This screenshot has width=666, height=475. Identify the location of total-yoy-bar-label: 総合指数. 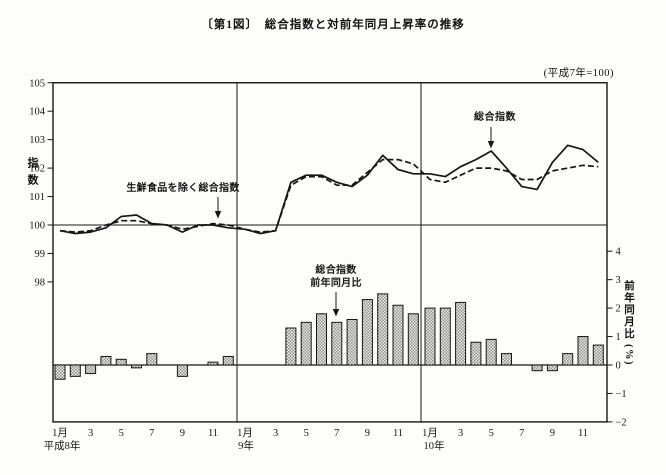
(336, 269).